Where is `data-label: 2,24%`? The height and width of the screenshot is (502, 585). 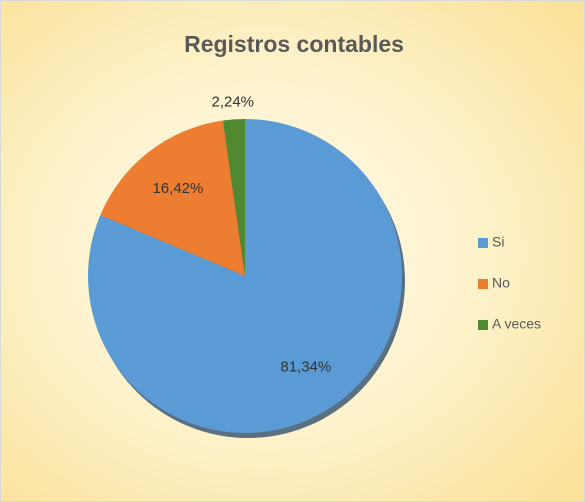 data-label: 2,24% is located at coordinates (232, 101).